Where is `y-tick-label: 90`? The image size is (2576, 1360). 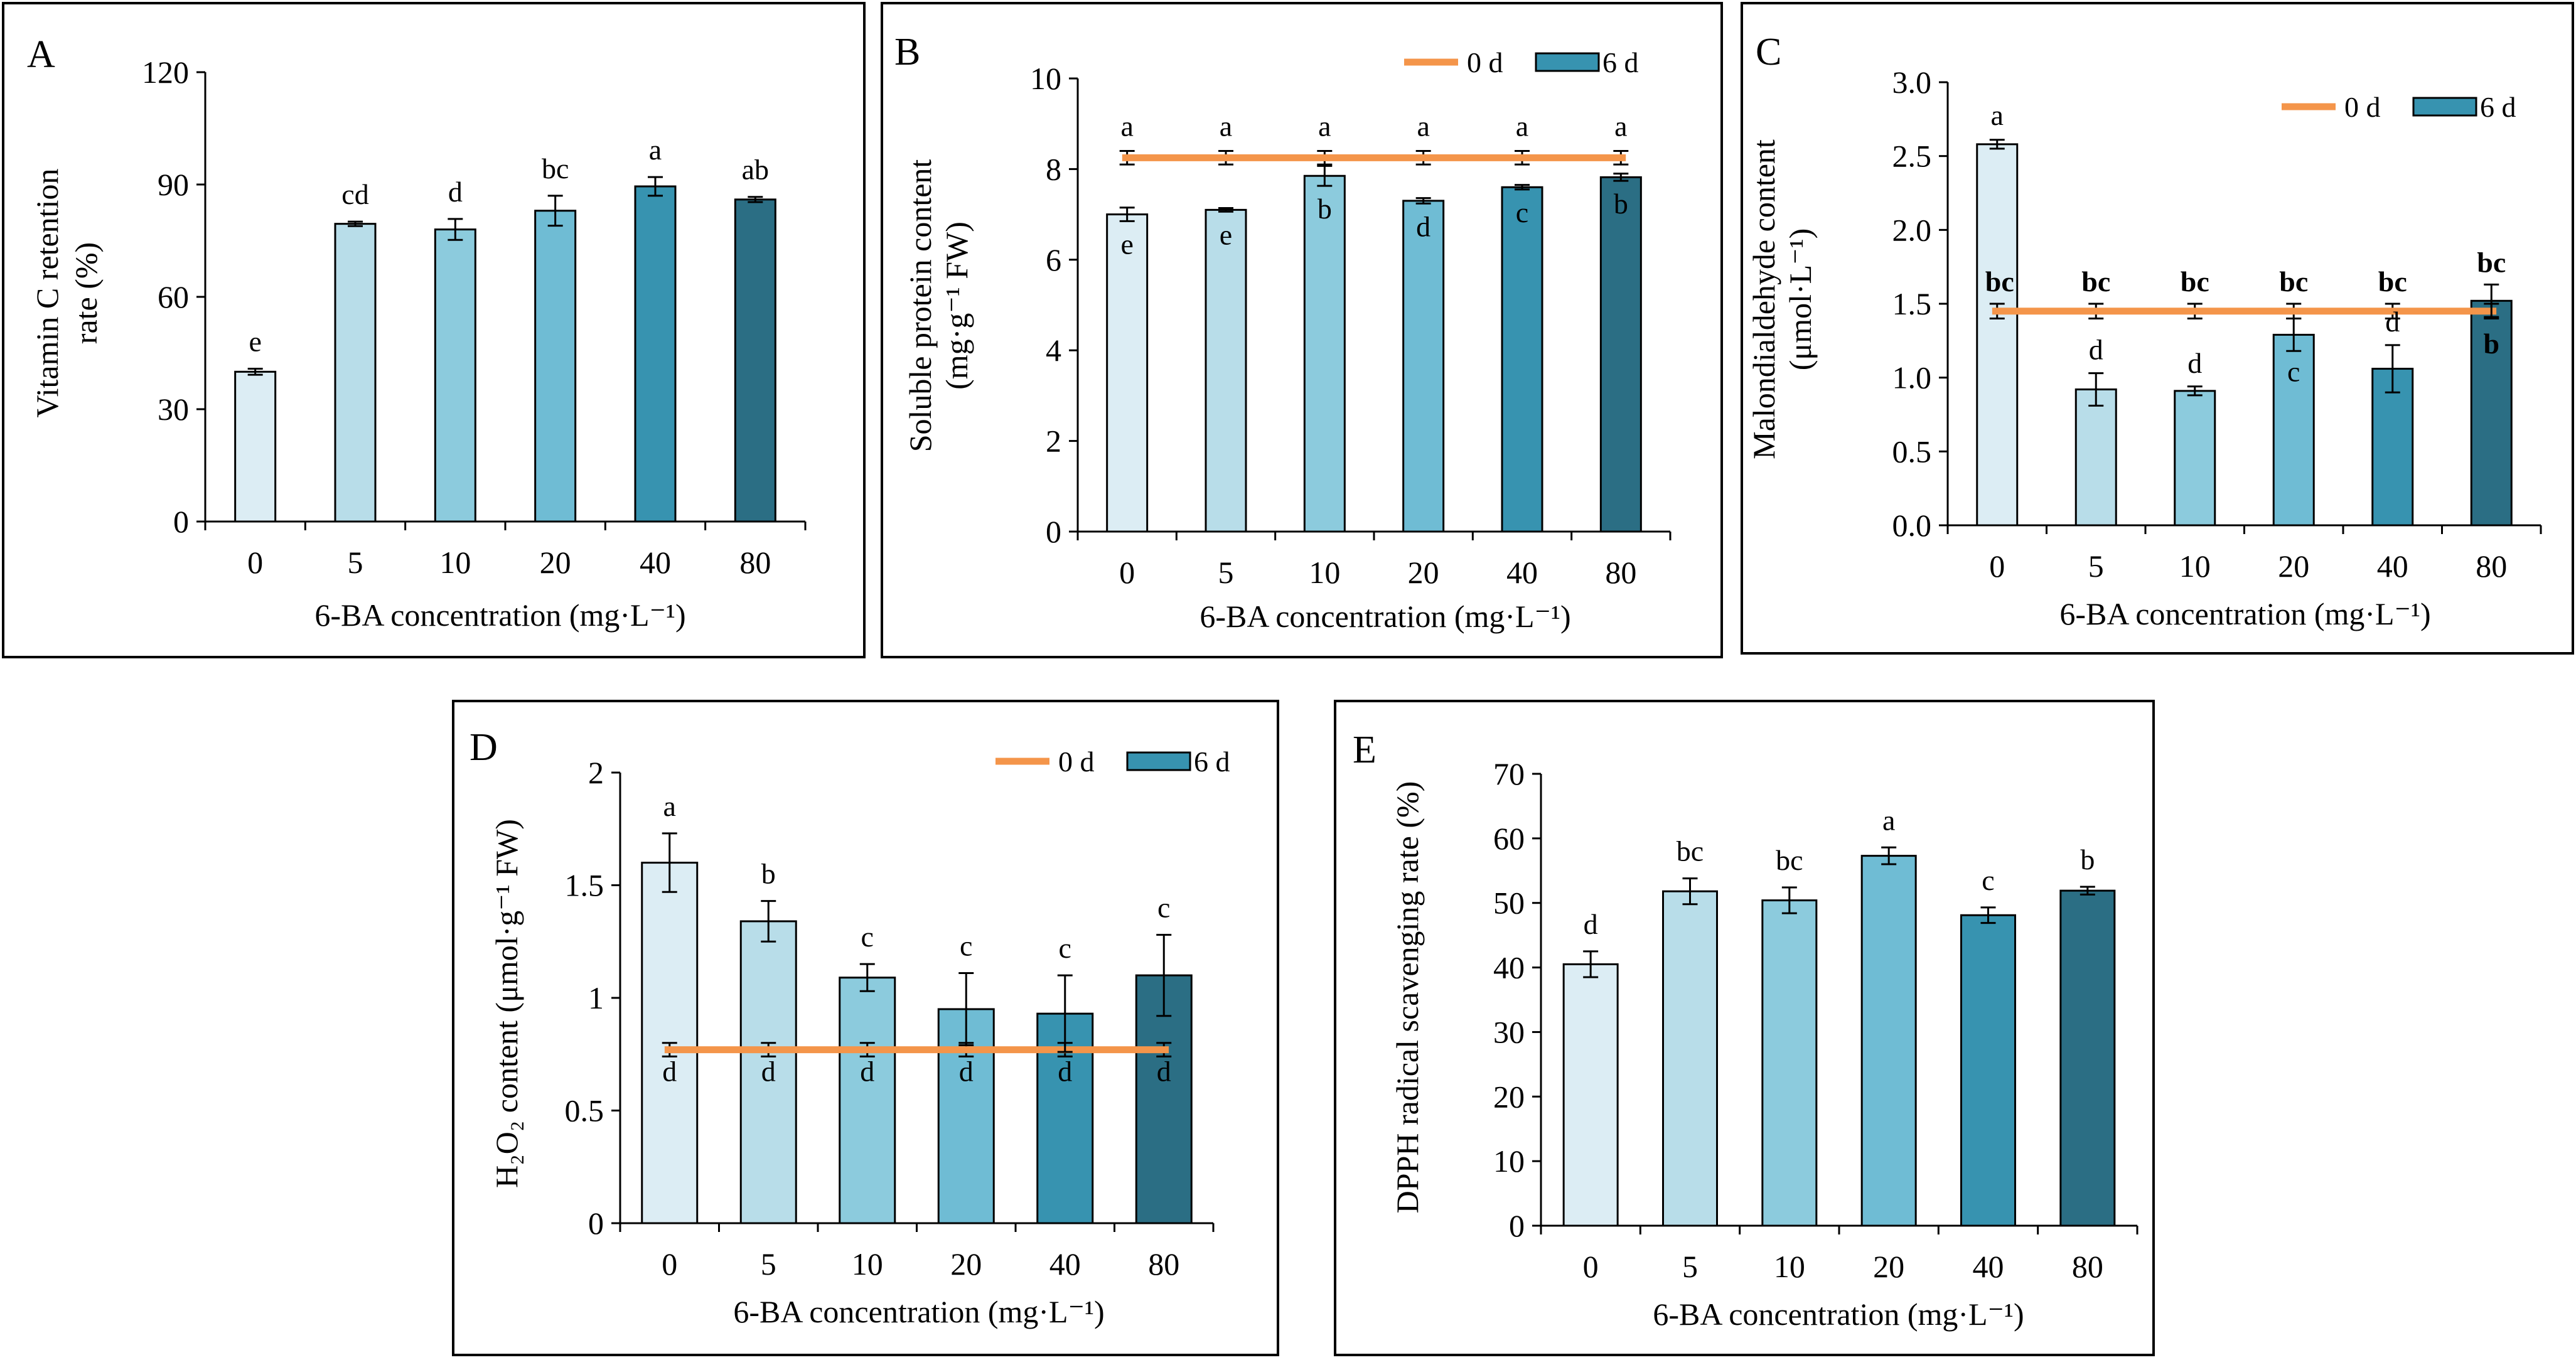 y-tick-label: 90 is located at coordinates (173, 184).